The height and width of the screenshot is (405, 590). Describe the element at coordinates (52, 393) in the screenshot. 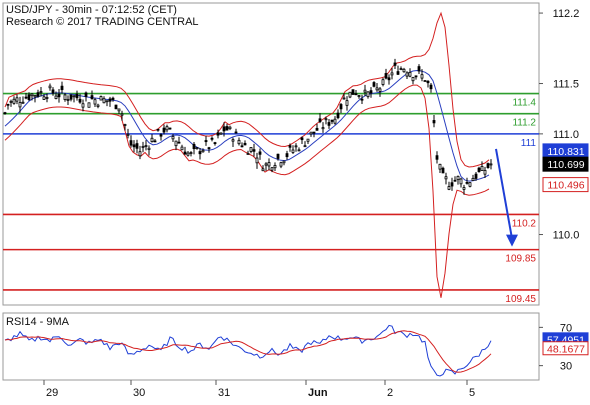

I see `x-tick-label-0: 29` at that location.